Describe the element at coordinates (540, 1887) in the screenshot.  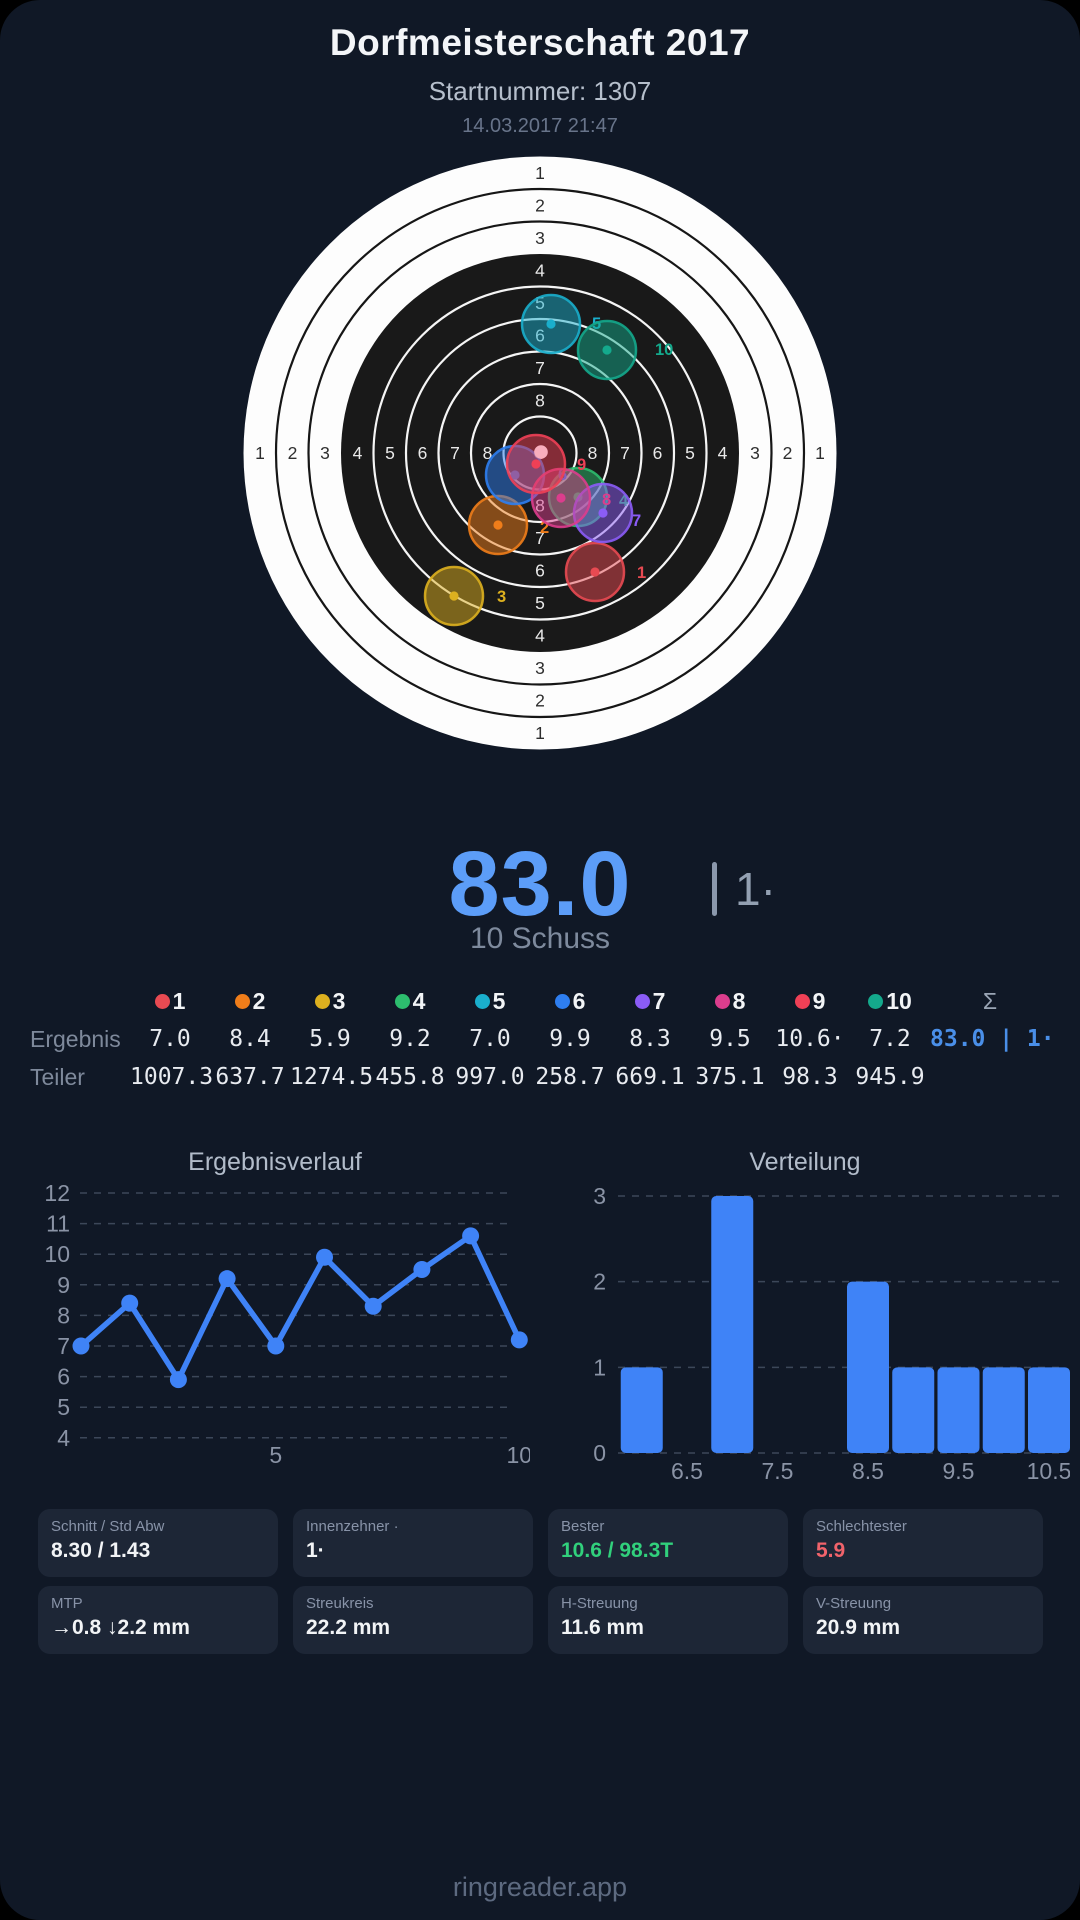
I see `app-brand: ringreader.app` at that location.